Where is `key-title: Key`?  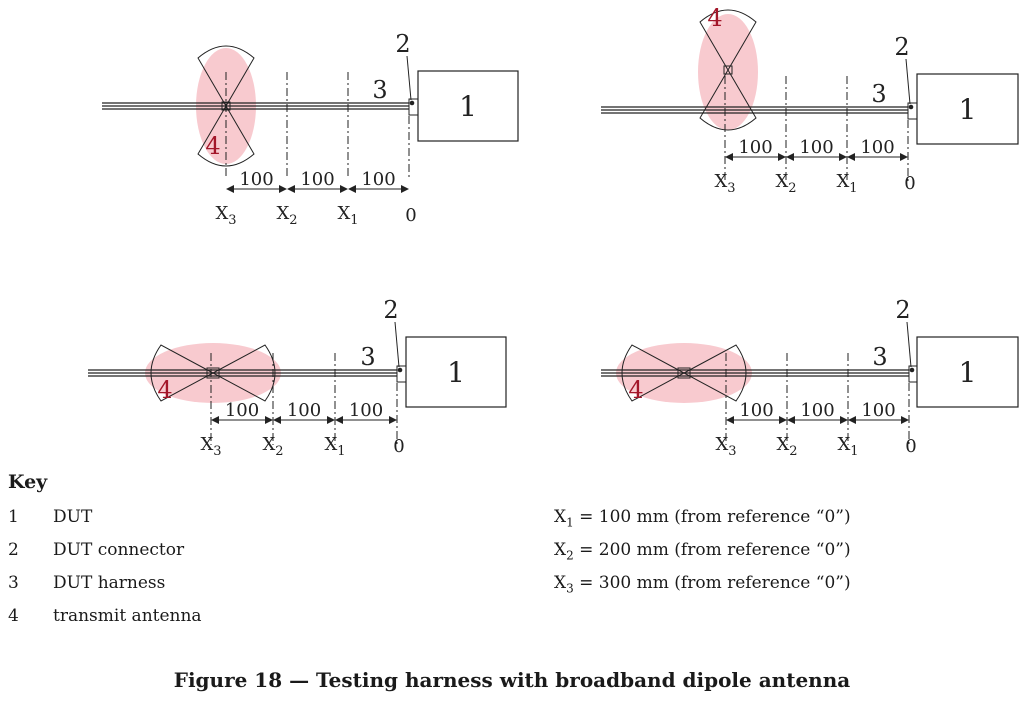 key-title: Key is located at coordinates (28, 482).